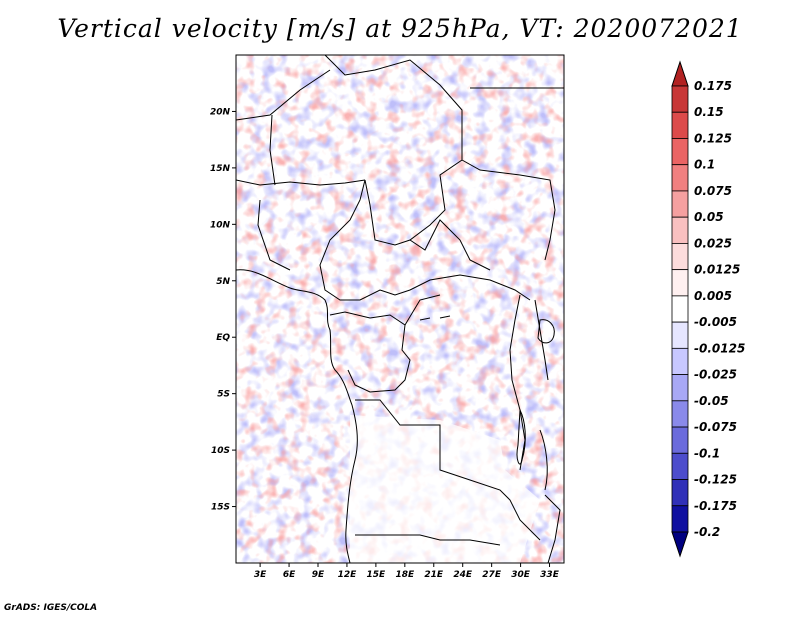  What do you see at coordinates (297, 416) in the screenshot?
I see `atlantic-coastline` at bounding box center [297, 416].